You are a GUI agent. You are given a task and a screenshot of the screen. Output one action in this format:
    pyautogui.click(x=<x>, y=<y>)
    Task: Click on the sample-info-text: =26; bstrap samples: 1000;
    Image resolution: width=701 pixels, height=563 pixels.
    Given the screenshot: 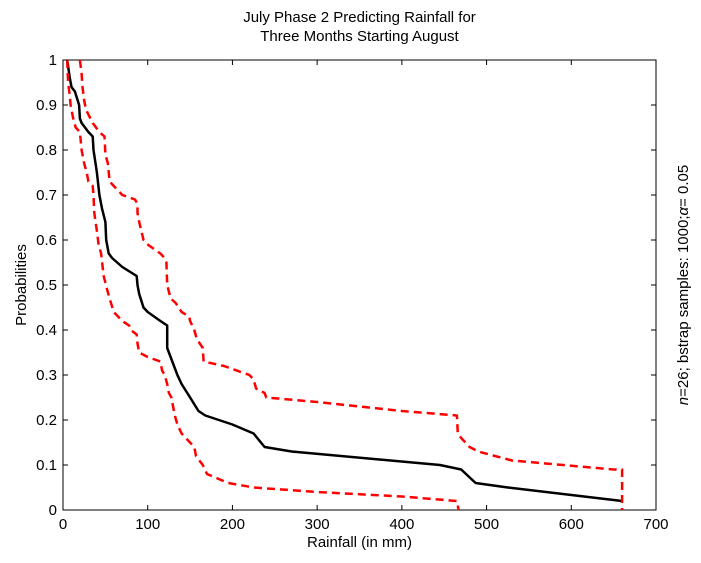 What is the action you would take?
    pyautogui.click(x=683, y=305)
    